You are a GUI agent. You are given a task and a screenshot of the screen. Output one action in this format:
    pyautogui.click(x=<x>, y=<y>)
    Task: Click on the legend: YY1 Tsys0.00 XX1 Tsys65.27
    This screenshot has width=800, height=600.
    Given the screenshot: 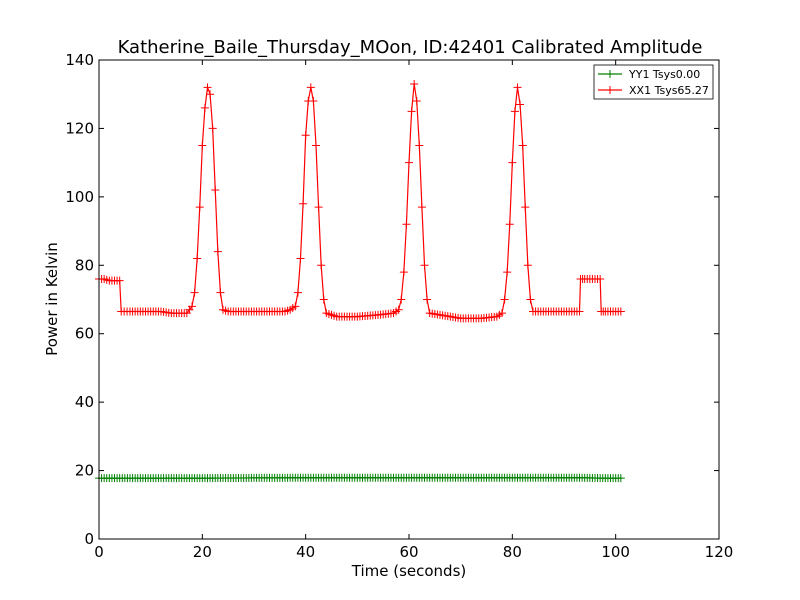 What is the action you would take?
    pyautogui.click(x=653, y=82)
    